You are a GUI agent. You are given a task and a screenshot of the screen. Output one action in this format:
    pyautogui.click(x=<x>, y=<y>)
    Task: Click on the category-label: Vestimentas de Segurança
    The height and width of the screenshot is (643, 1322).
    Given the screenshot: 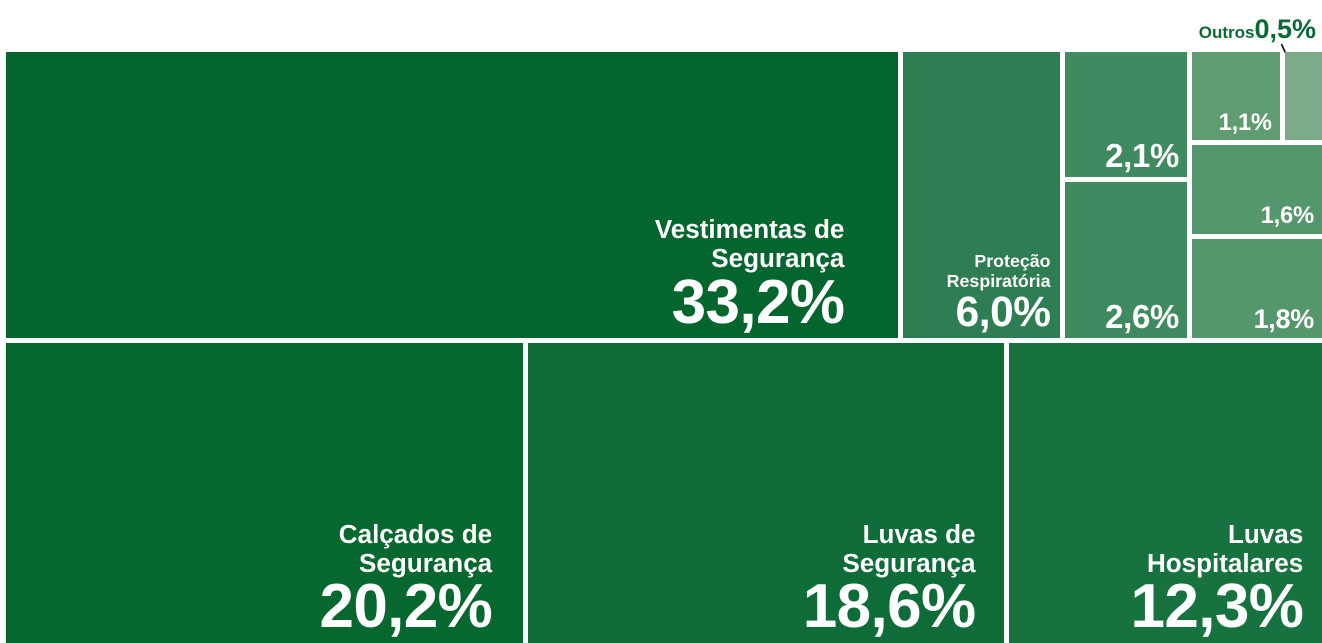 What is the action you would take?
    pyautogui.click(x=749, y=244)
    